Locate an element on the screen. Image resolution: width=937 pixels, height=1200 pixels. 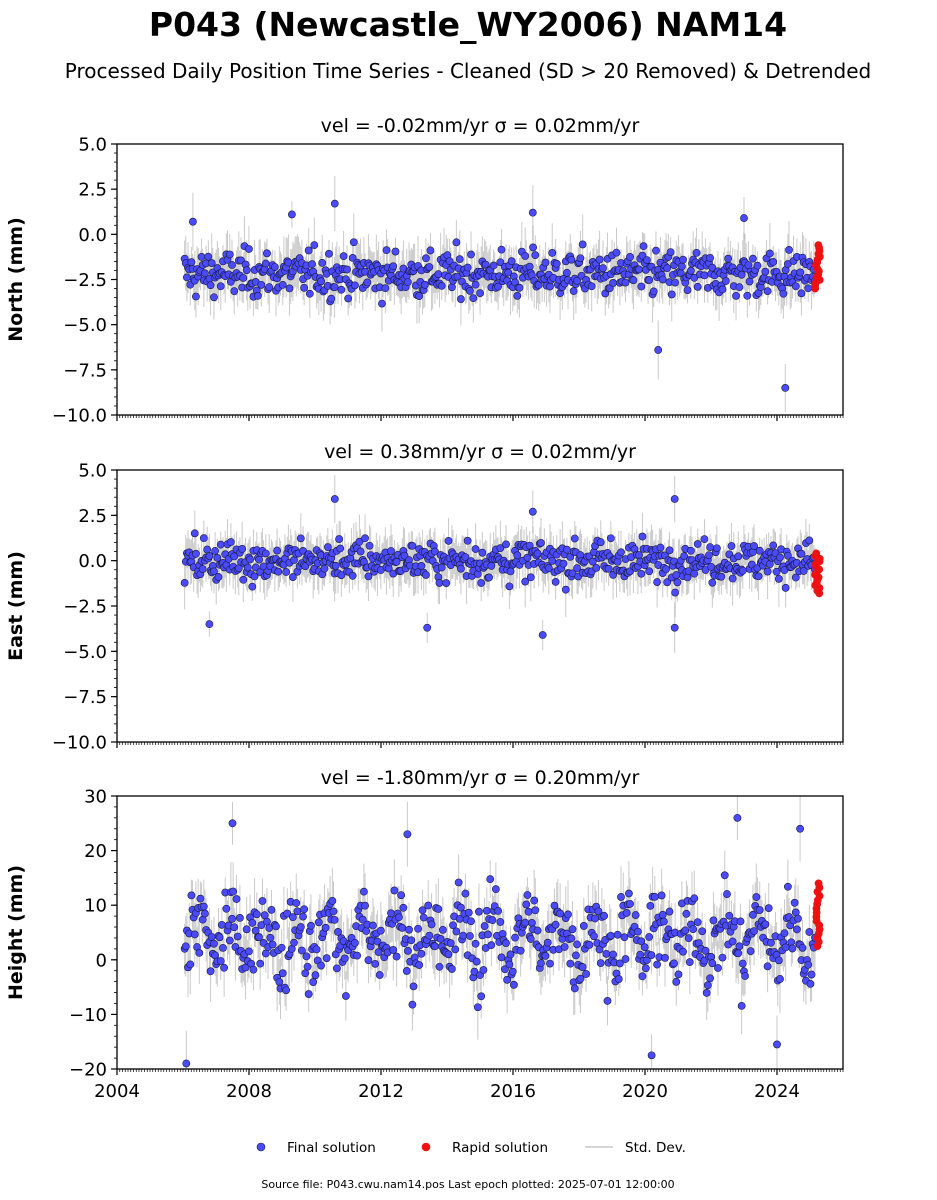
figure-title: P043 (Newcastle_WY2006) NAM14 is located at coordinates (468, 24).